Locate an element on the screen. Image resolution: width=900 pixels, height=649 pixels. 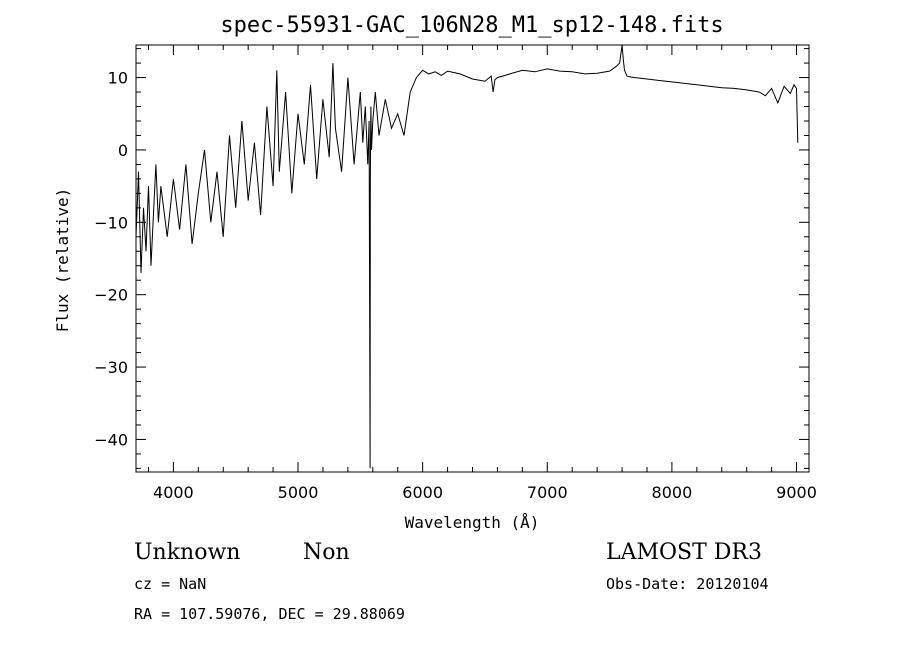
x-tick-label: 5000 is located at coordinates (298, 492).